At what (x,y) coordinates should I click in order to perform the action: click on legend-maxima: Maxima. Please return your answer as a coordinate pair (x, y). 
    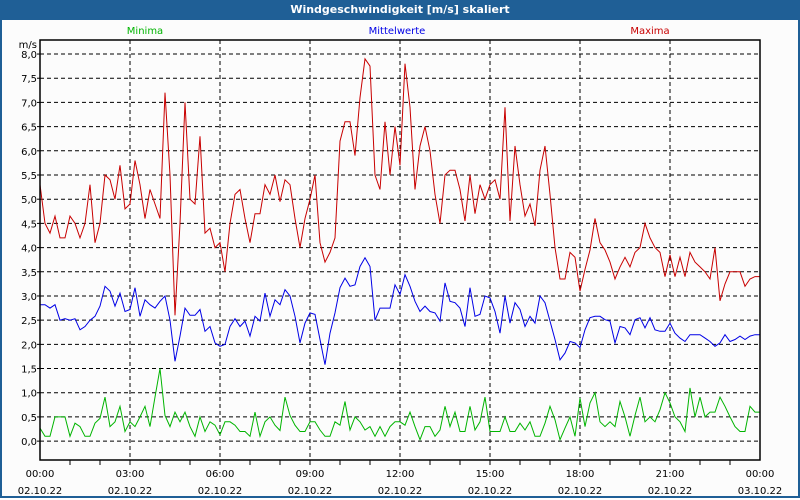
    Looking at the image, I should click on (649, 31).